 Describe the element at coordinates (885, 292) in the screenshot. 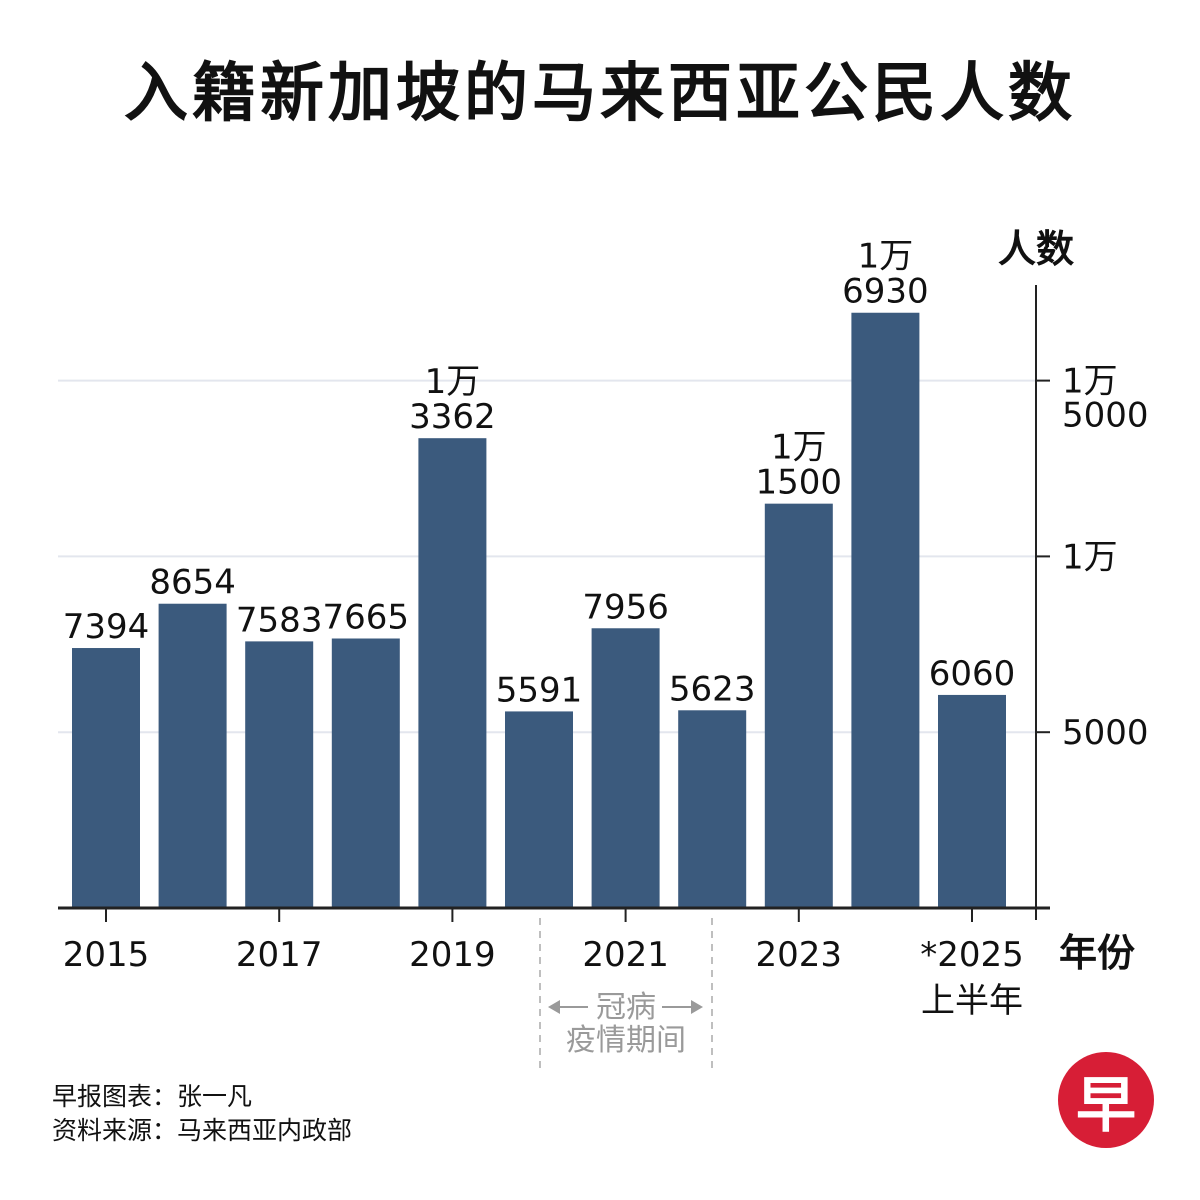

I see `data-label-2024-1: 6930` at that location.